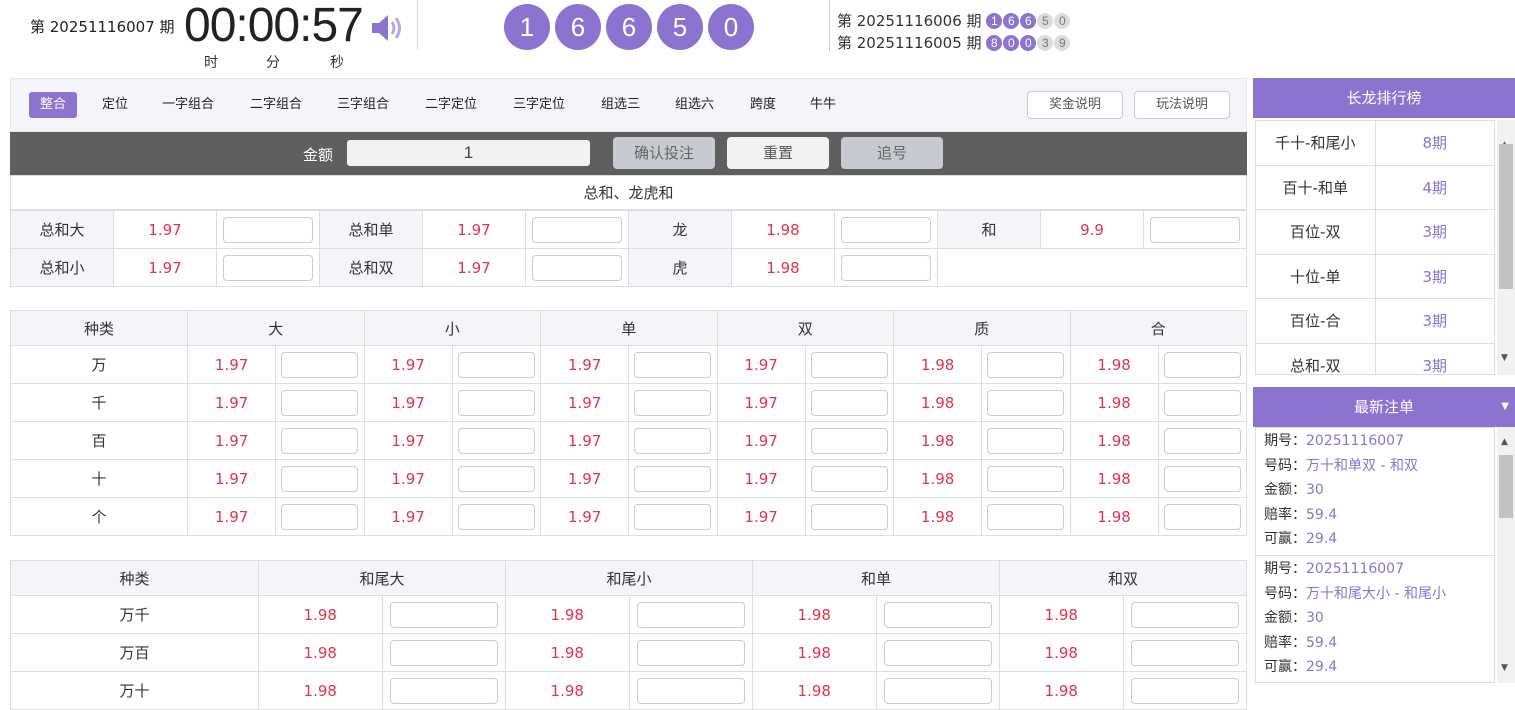 Image resolution: width=1515 pixels, height=710 pixels. Describe the element at coordinates (188, 104) in the screenshot. I see `tab-2: 一字组合` at that location.